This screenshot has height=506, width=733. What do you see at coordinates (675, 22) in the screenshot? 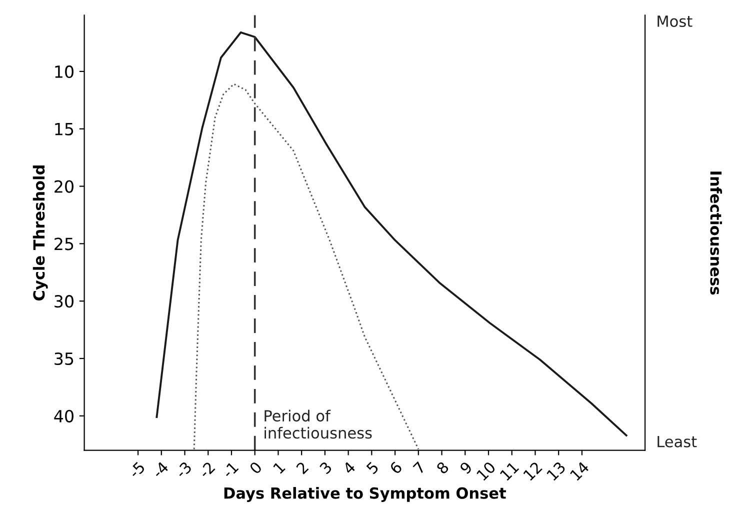
I see `text: Most` at bounding box center [675, 22].